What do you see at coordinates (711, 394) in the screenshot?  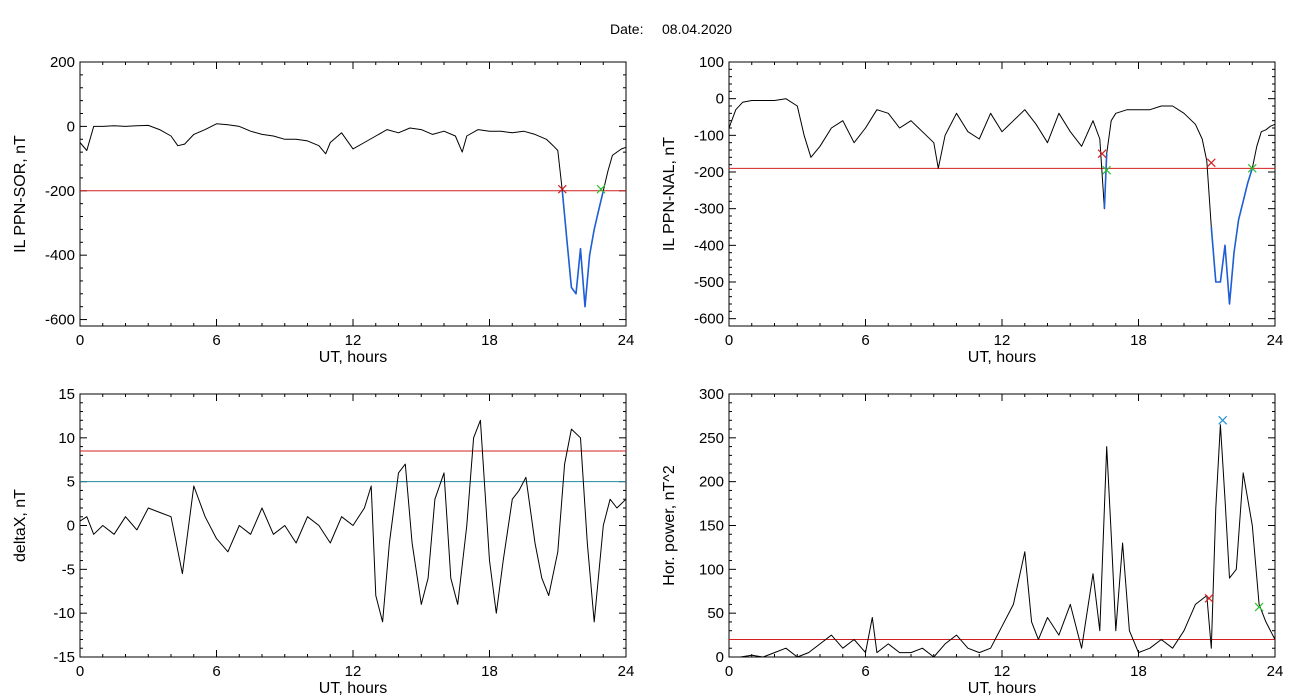 I see `y-tick-label: 300` at bounding box center [711, 394].